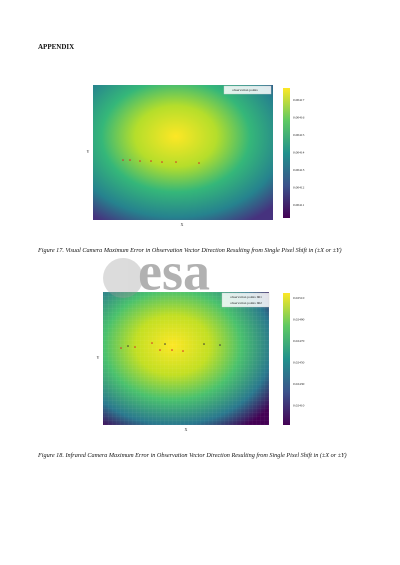  What do you see at coordinates (299, 170) in the screenshot?
I see `colorbar-label: 0.00413` at bounding box center [299, 170].